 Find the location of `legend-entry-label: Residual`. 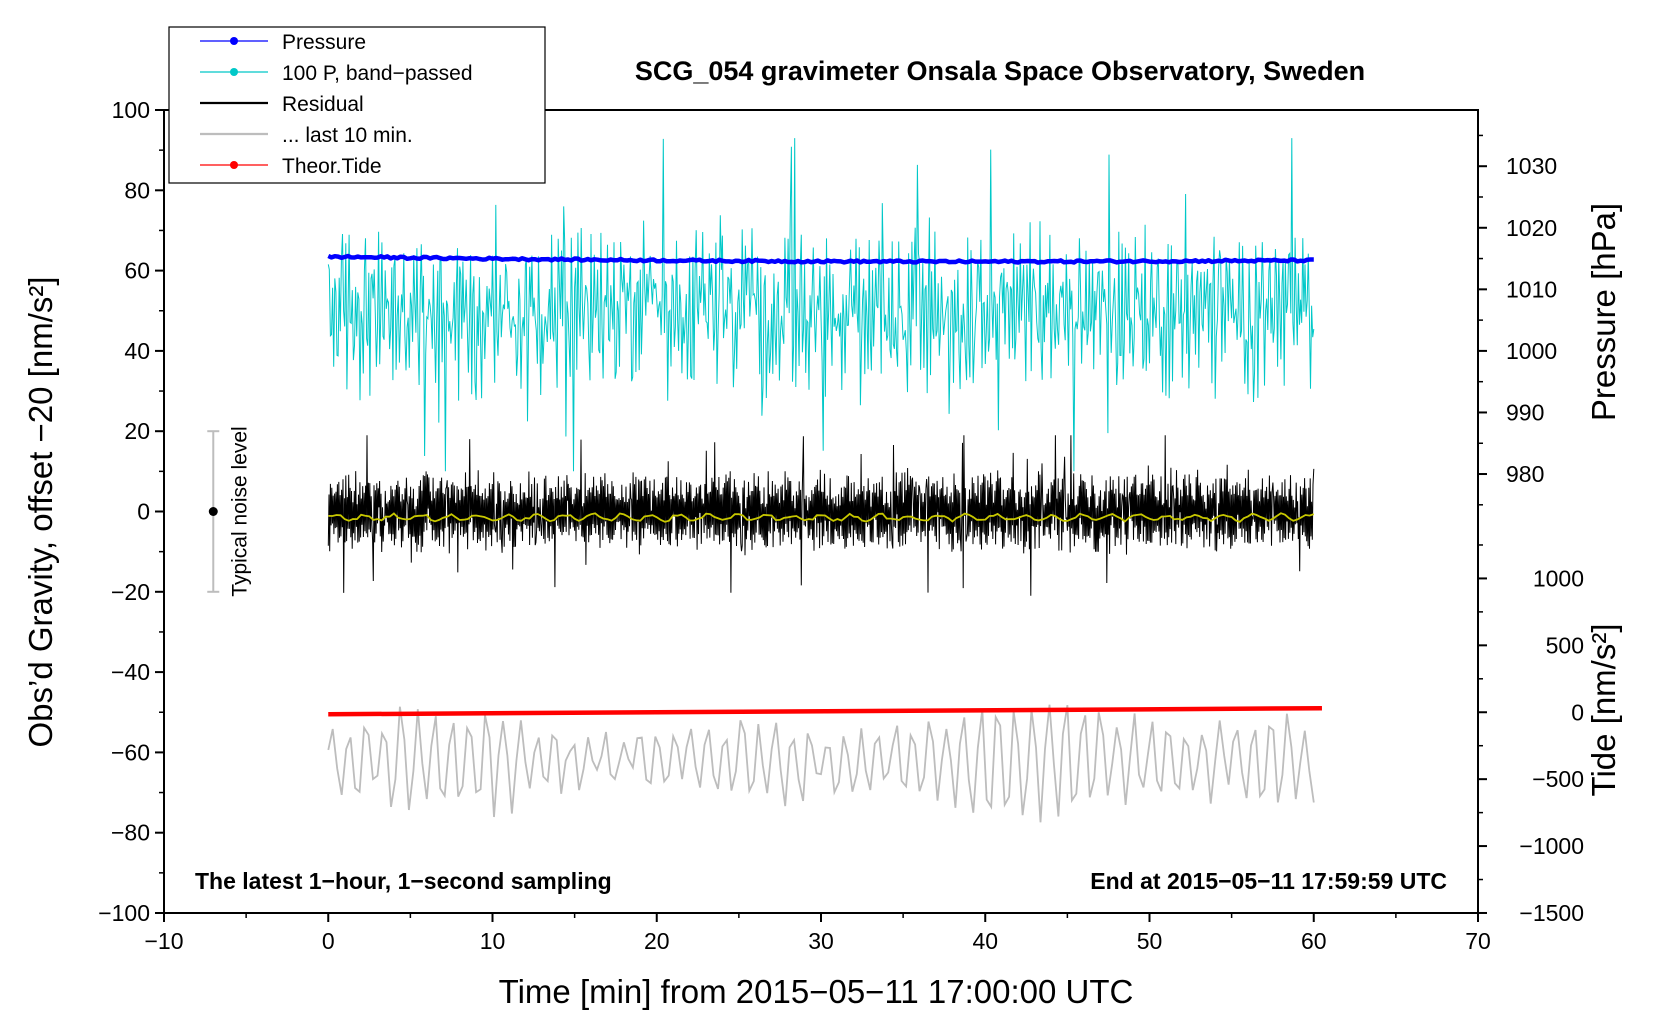

legend-entry-label: Residual is located at coordinates (323, 104).